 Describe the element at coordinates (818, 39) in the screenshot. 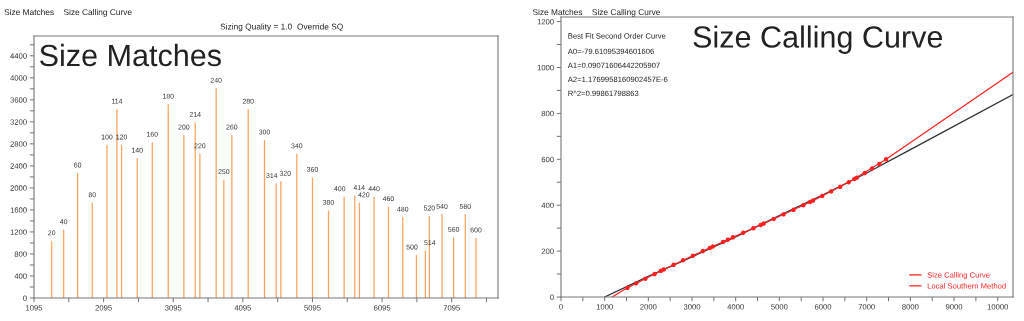

I see `chart-title: Size Calling Curve` at that location.